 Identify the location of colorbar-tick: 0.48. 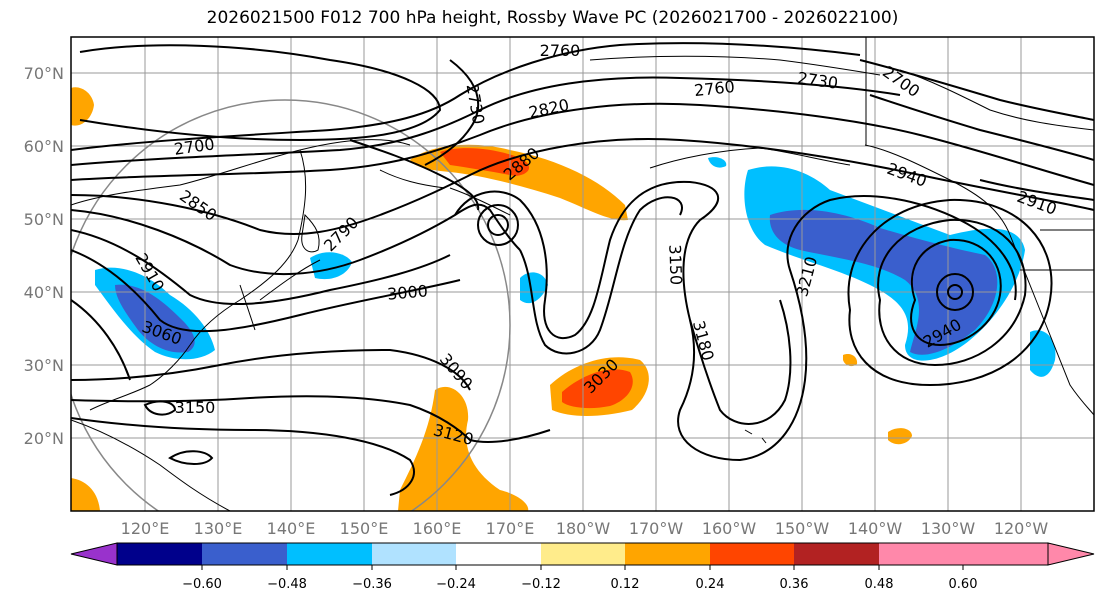
(879, 584).